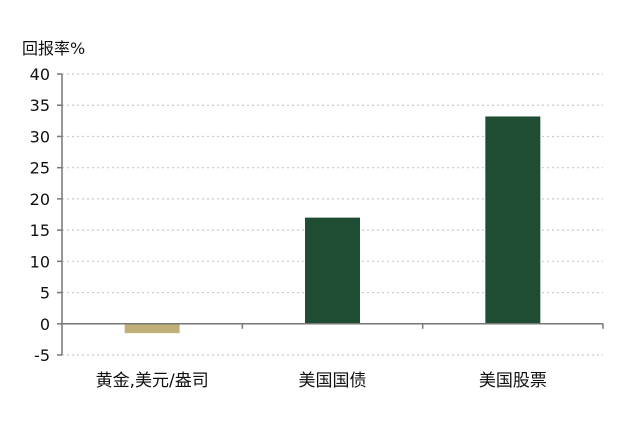  Describe the element at coordinates (42, 355) in the screenshot. I see `y-tick-label: -5` at that location.